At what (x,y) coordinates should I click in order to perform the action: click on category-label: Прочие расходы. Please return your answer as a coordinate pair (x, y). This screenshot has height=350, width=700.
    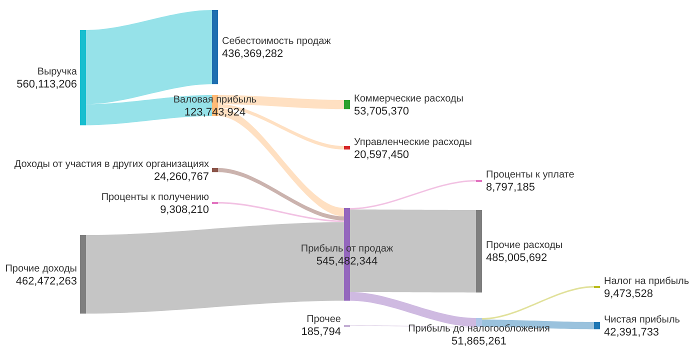
    Looking at the image, I should click on (524, 246).